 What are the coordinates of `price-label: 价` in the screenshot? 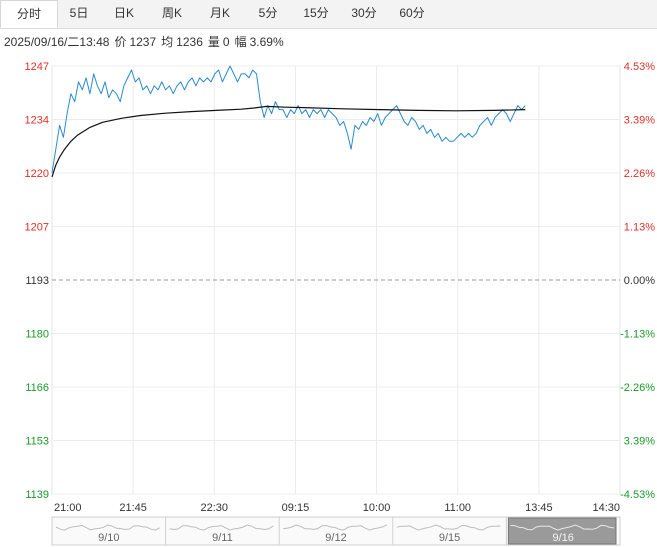 It's located at (120, 42).